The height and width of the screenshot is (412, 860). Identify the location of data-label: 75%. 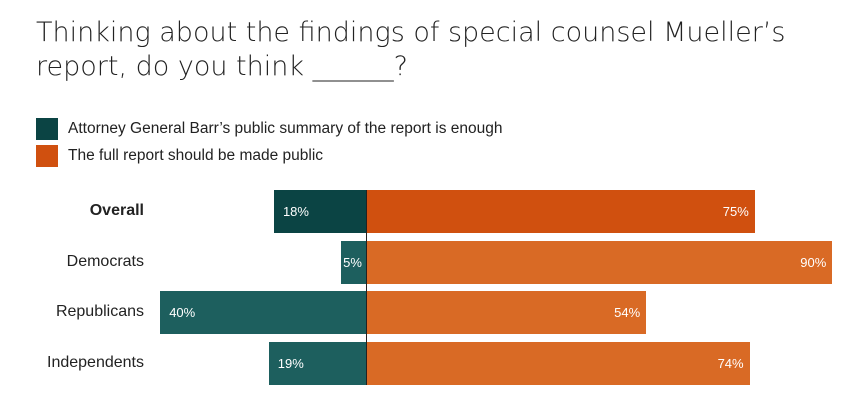
(735, 211).